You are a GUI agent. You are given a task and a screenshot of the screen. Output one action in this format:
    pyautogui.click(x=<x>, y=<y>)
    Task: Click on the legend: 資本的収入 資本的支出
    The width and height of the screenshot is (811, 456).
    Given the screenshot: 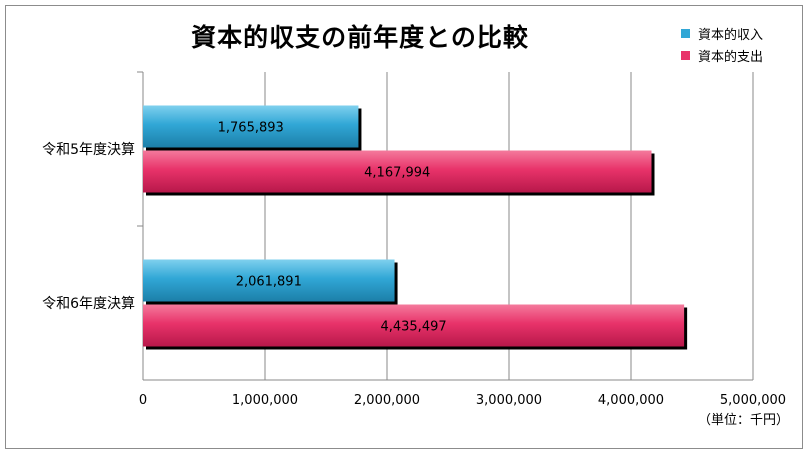 What is the action you would take?
    pyautogui.click(x=722, y=44)
    